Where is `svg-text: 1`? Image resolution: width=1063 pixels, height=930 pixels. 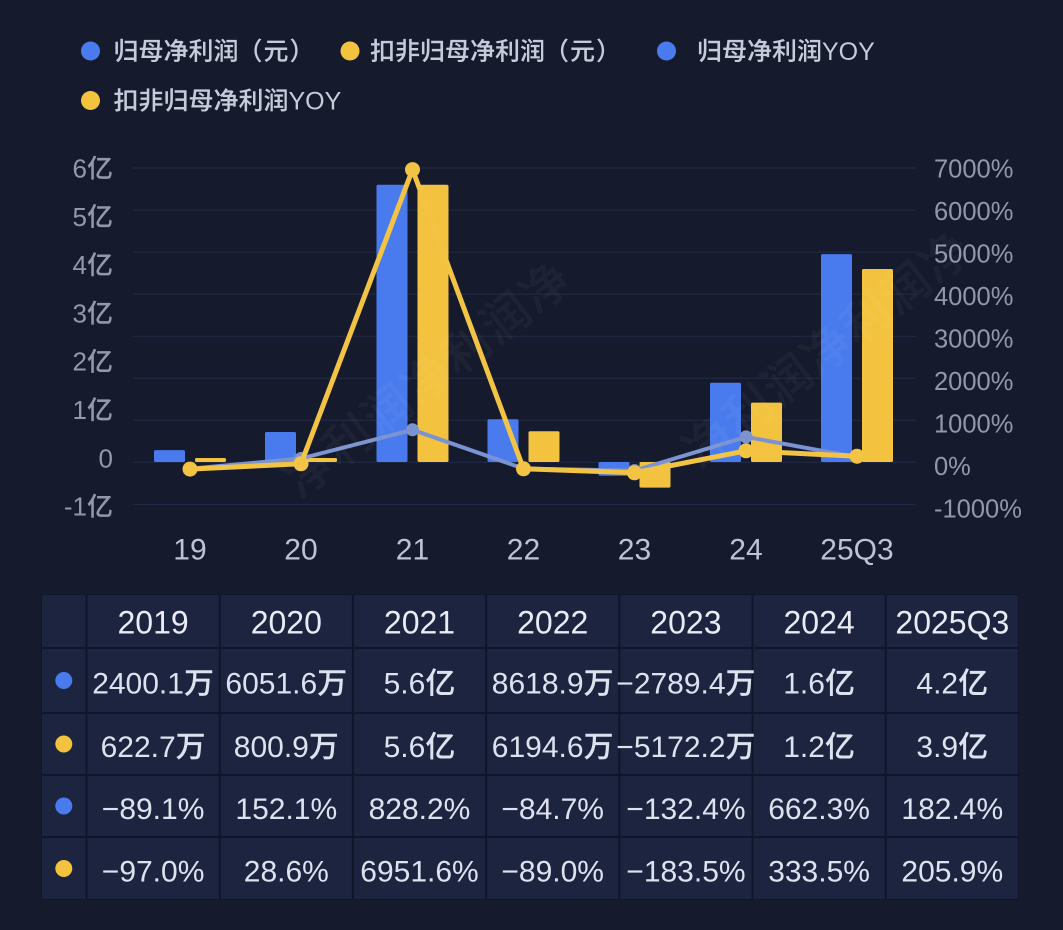 svg-text: 1 is located at coordinates (80, 410).